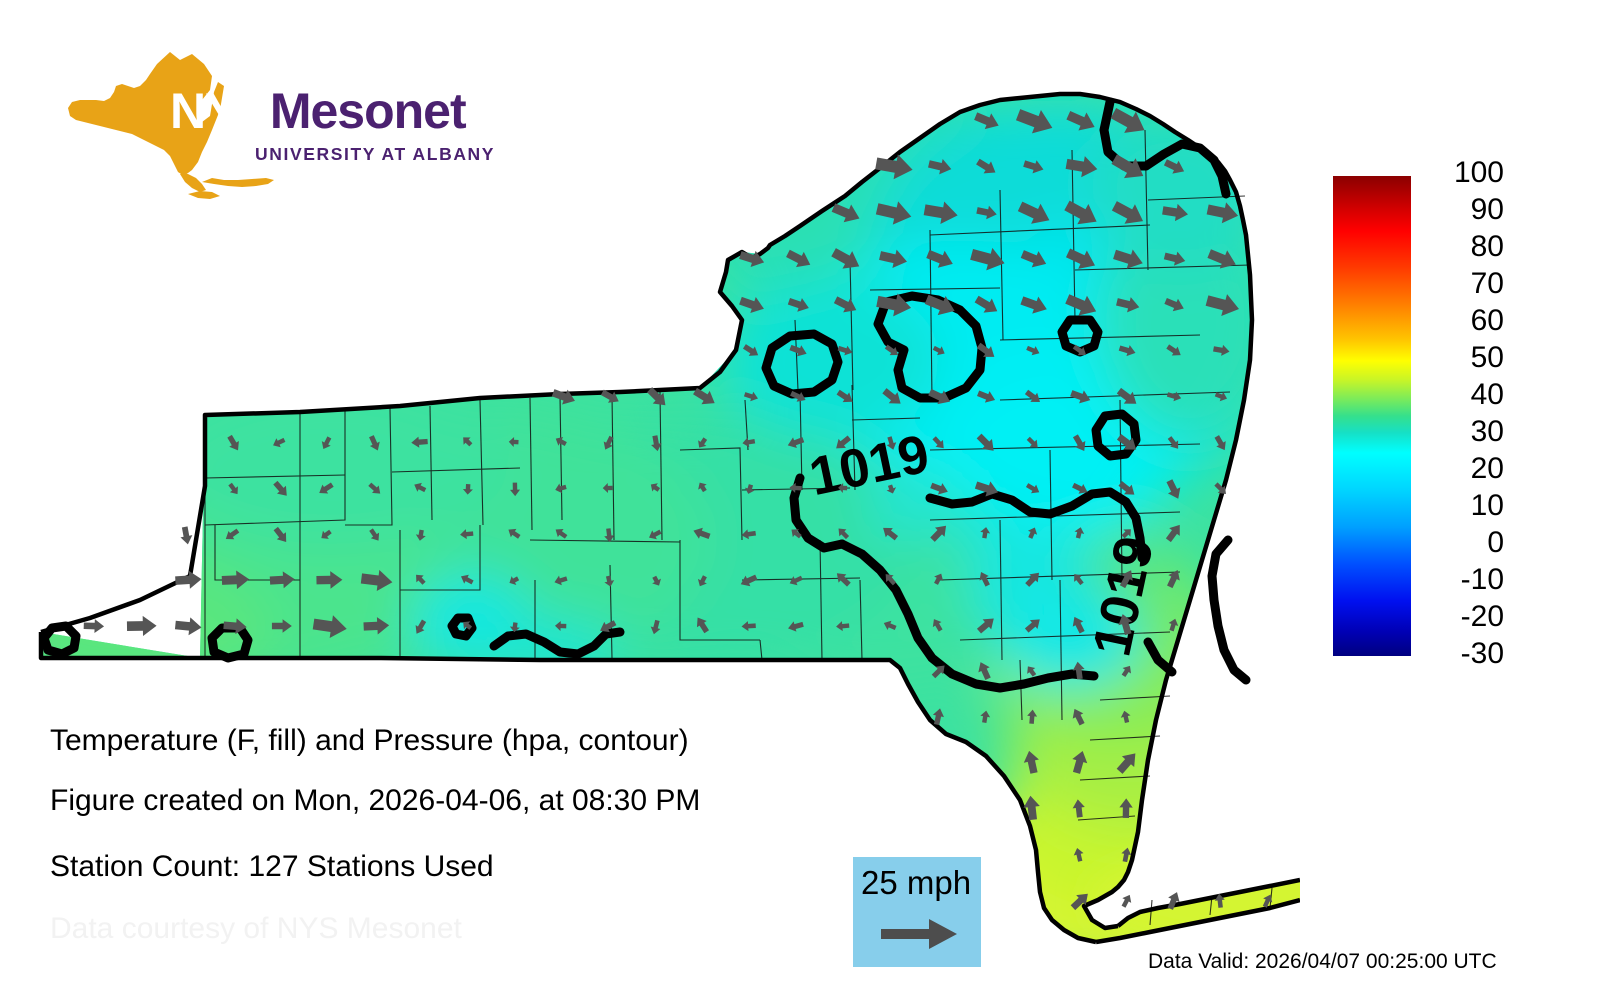 Image resolution: width=1600 pixels, height=1000 pixels. Describe the element at coordinates (1487, 431) in the screenshot. I see `colorbar-tick-30: 30` at that location.